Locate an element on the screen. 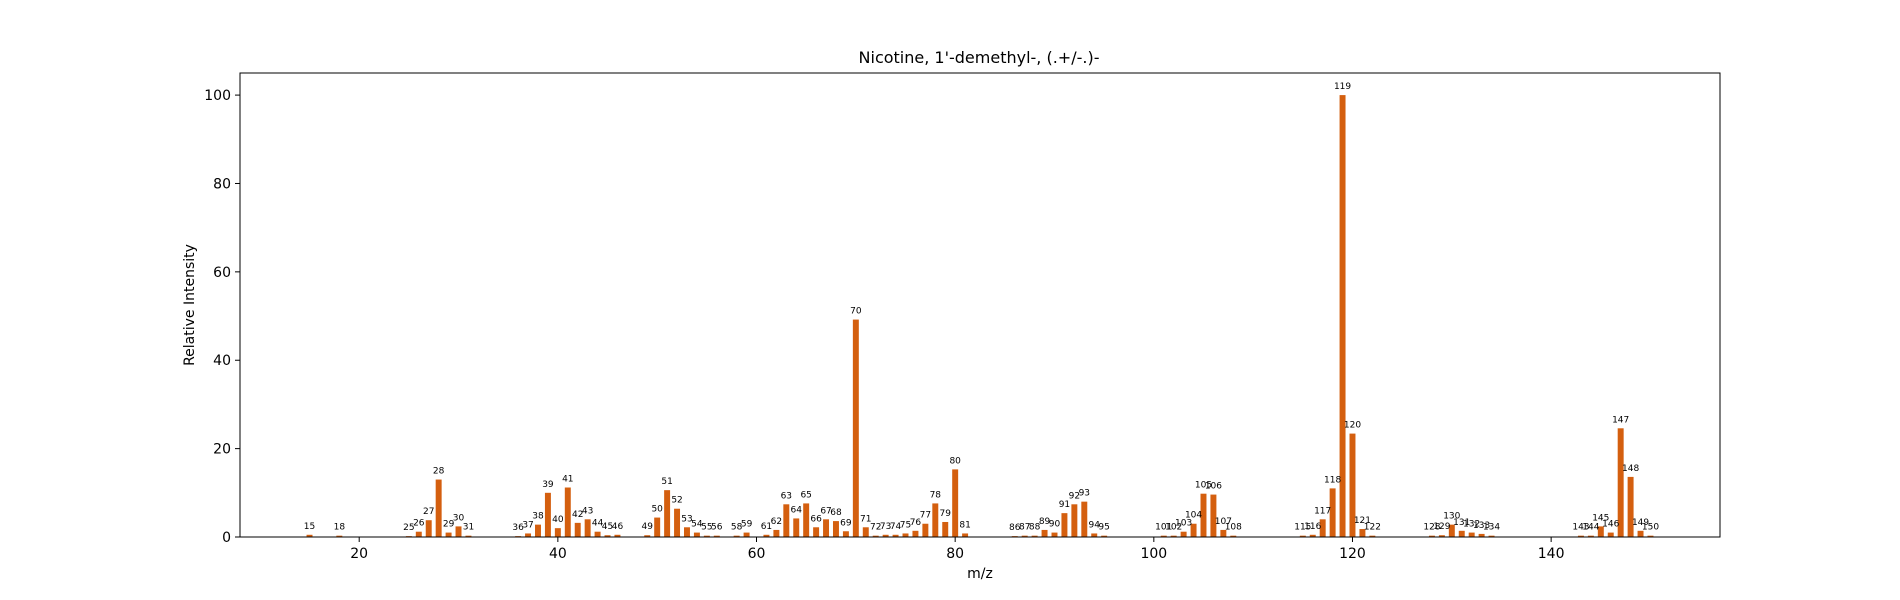  bar-label-46: 46 is located at coordinates (618, 527).